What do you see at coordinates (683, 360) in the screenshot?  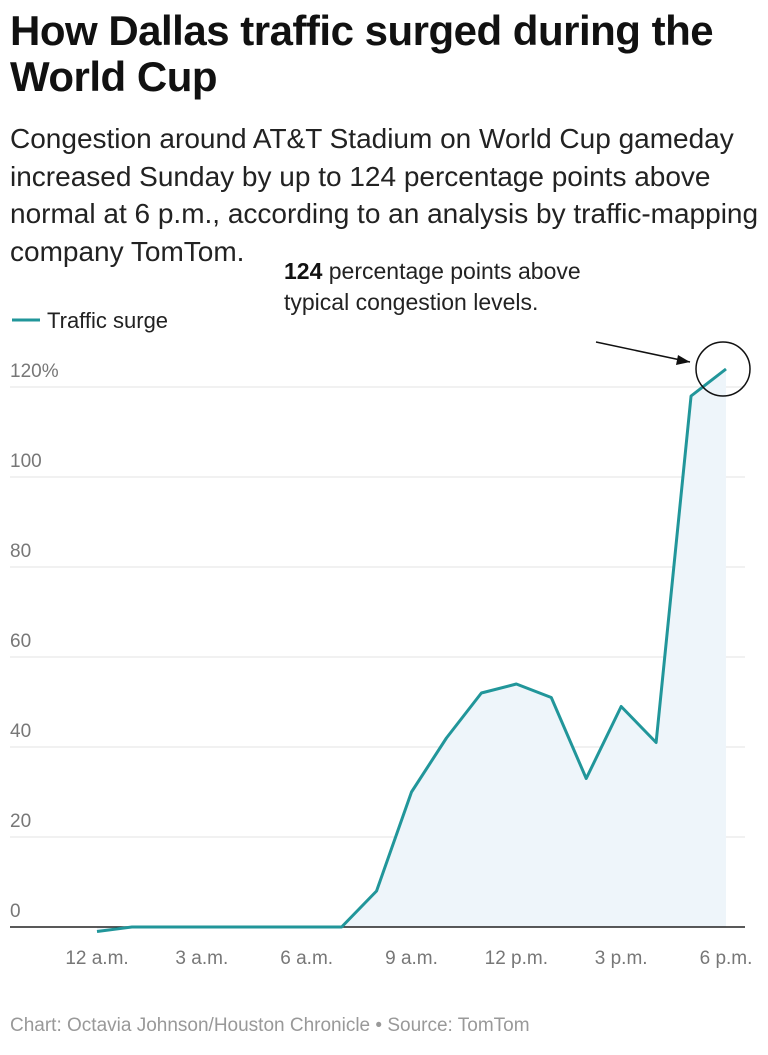 I see `arrow-head` at bounding box center [683, 360].